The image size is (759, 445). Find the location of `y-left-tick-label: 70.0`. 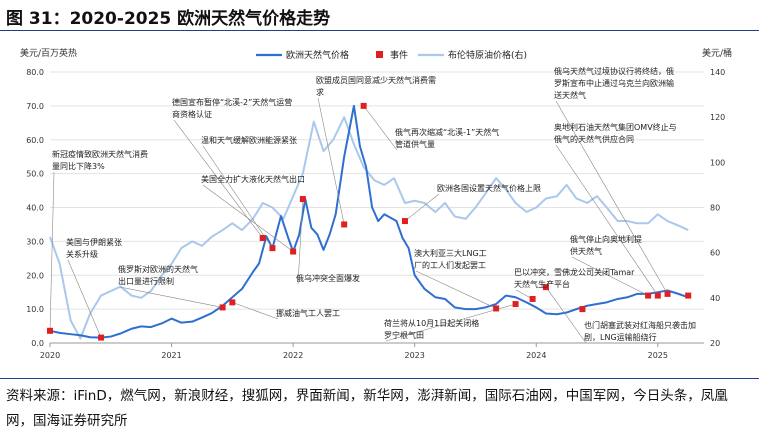

y-left-tick-label: 70.0 is located at coordinates (35, 106).